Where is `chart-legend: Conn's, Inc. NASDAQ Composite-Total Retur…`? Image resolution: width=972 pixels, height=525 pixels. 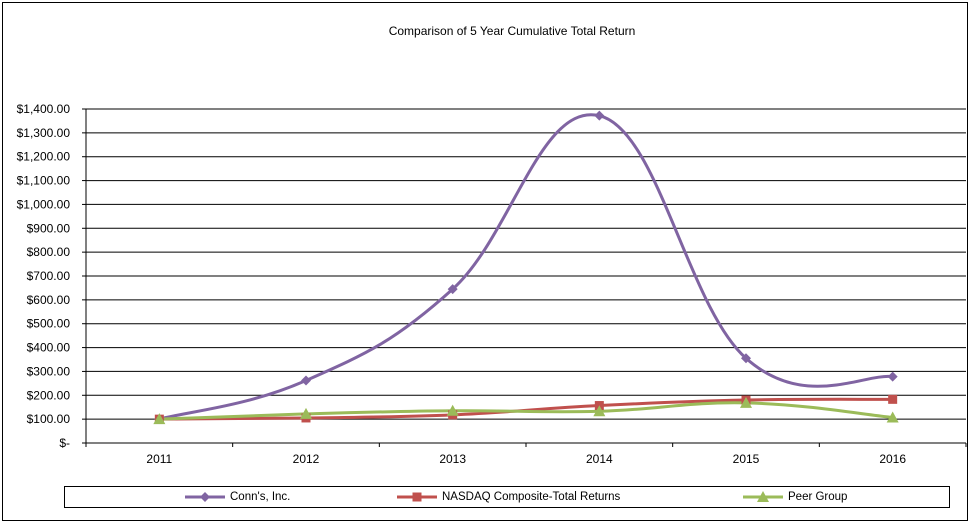 chart-legend: Conn's, Inc. NASDAQ Composite-Total Retur… is located at coordinates (507, 497).